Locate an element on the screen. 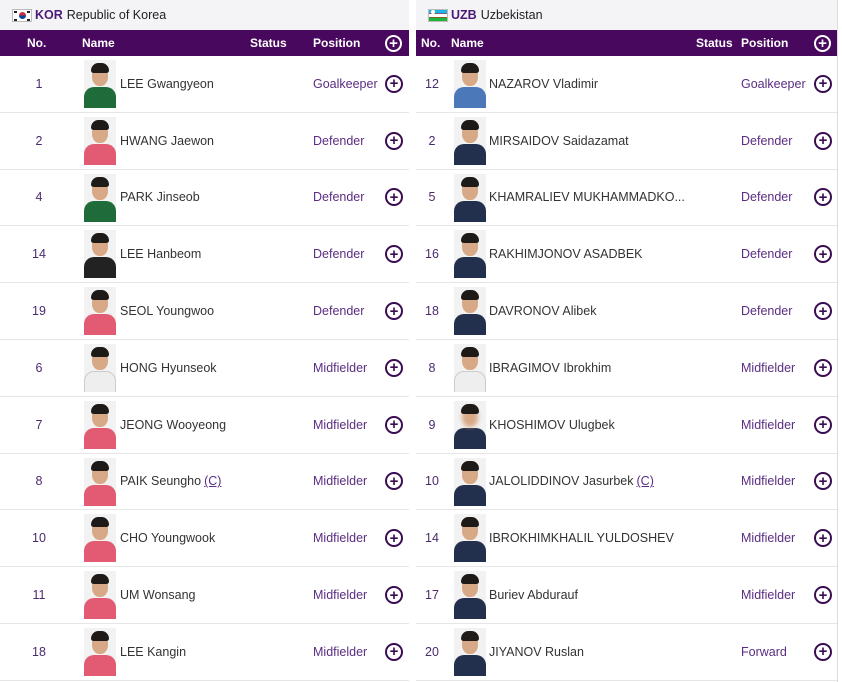 This screenshot has height=682, width=842. table-row: 7 JEONG Wooyeong Midfielder + is located at coordinates (204, 425).